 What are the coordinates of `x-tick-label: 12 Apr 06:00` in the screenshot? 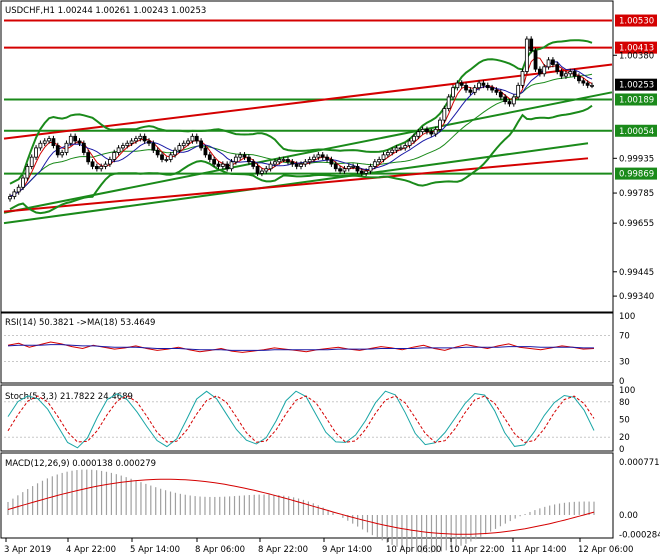 It's located at (605, 550).